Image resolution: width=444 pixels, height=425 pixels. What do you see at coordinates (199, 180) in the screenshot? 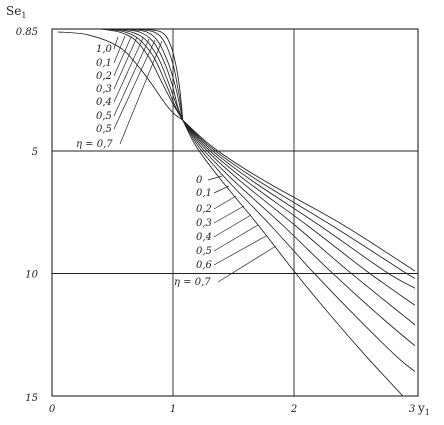
I see `lower-curve-label: 0` at bounding box center [199, 180].